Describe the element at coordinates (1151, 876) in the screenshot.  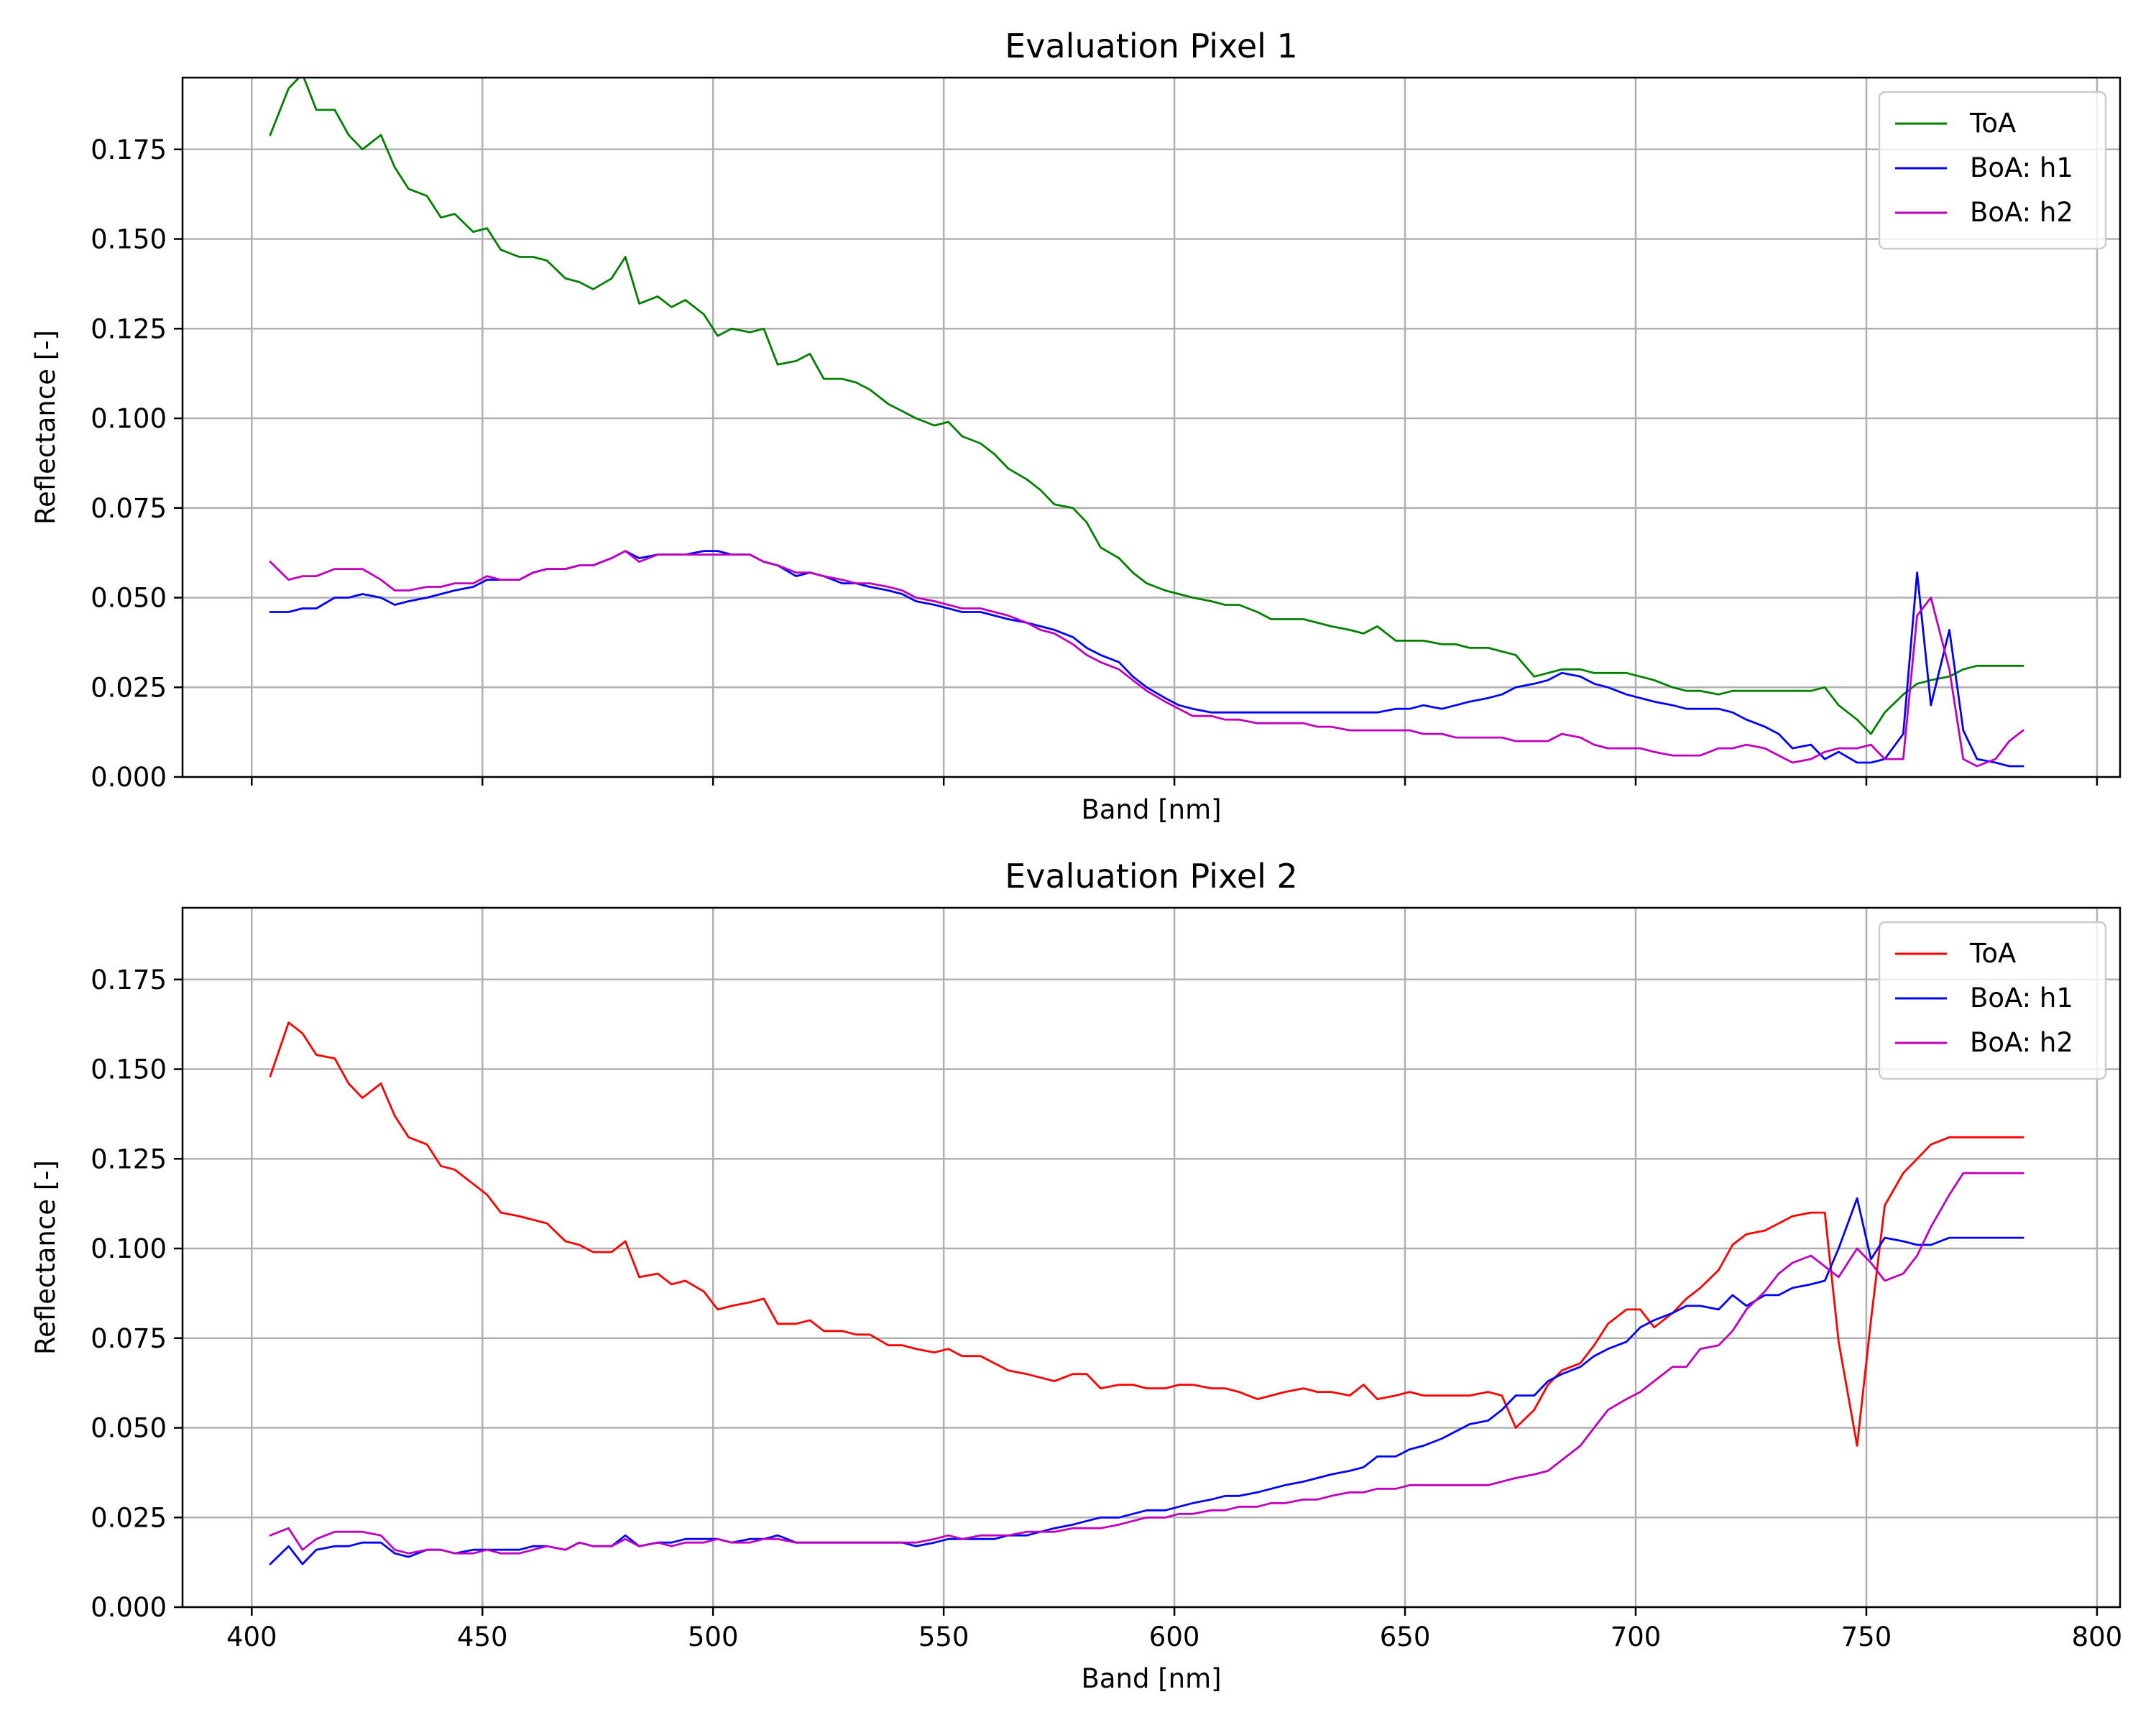
I see `chart-title: Evaluation Pixel 2` at that location.